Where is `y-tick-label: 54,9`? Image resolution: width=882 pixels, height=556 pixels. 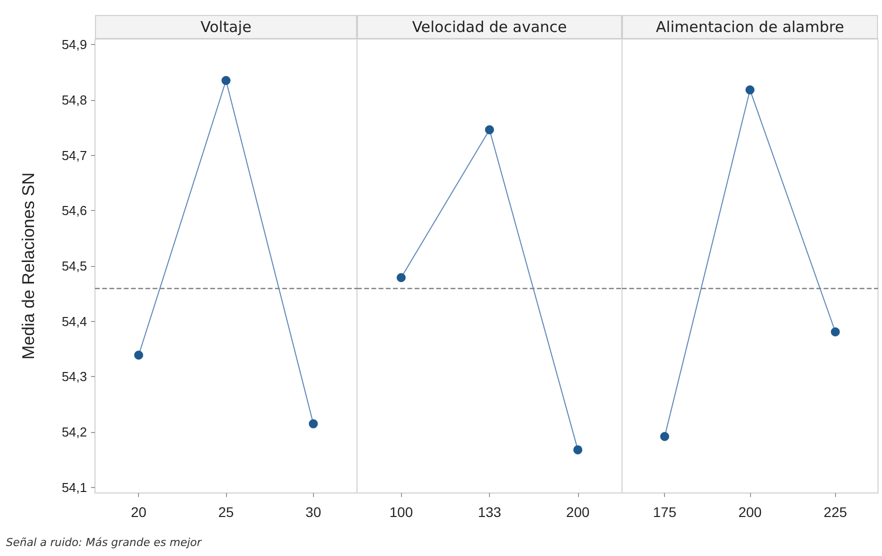 y-tick-label: 54,9 is located at coordinates (74, 44).